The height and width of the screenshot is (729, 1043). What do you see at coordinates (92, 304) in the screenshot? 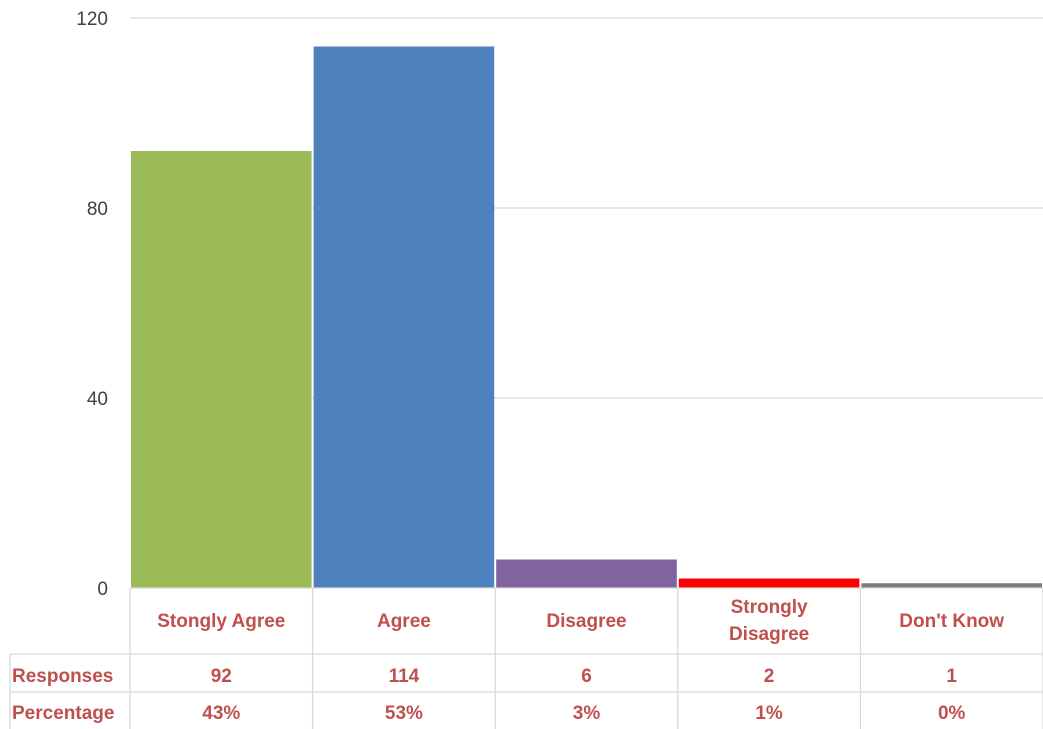
I see `y-axis: 0 40 80 120` at bounding box center [92, 304].